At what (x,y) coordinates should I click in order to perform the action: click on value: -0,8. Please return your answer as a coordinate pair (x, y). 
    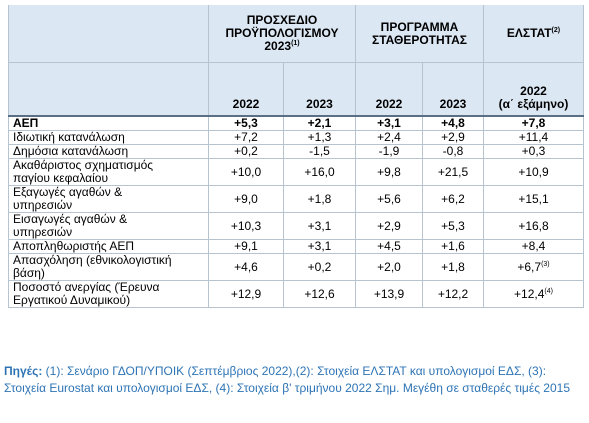
    Looking at the image, I should click on (453, 151).